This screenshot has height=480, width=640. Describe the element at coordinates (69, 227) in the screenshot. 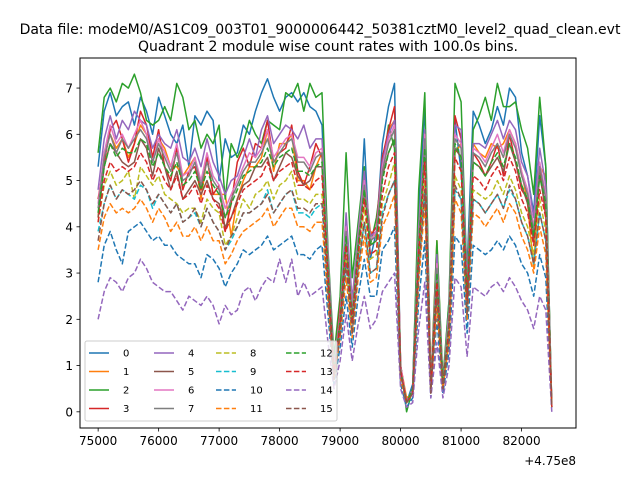

I see `y-tick-label: 4` at that location.